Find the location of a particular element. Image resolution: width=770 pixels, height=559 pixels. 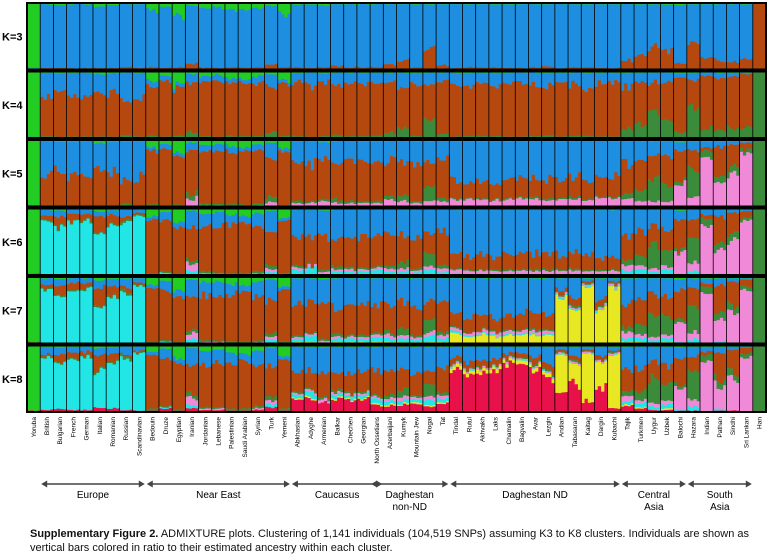

panel-k6: K=6 is located at coordinates (384, 241).